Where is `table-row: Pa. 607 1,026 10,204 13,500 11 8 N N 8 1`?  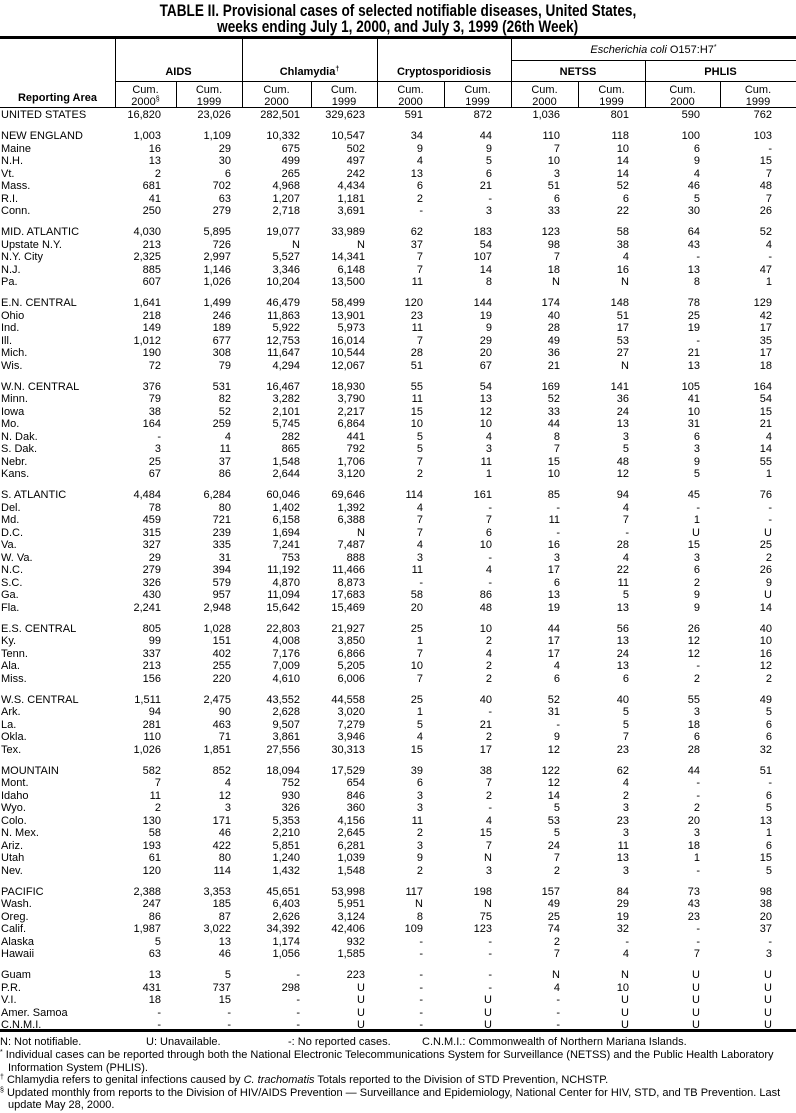 table-row: Pa. 607 1,026 10,204 13,500 11 8 N N 8 1 is located at coordinates (398, 282).